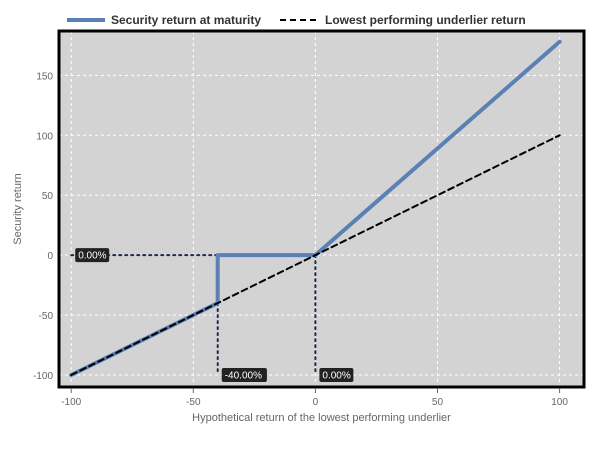 The height and width of the screenshot is (450, 600). What do you see at coordinates (438, 402) in the screenshot?
I see `x-tick-label: 50` at bounding box center [438, 402].